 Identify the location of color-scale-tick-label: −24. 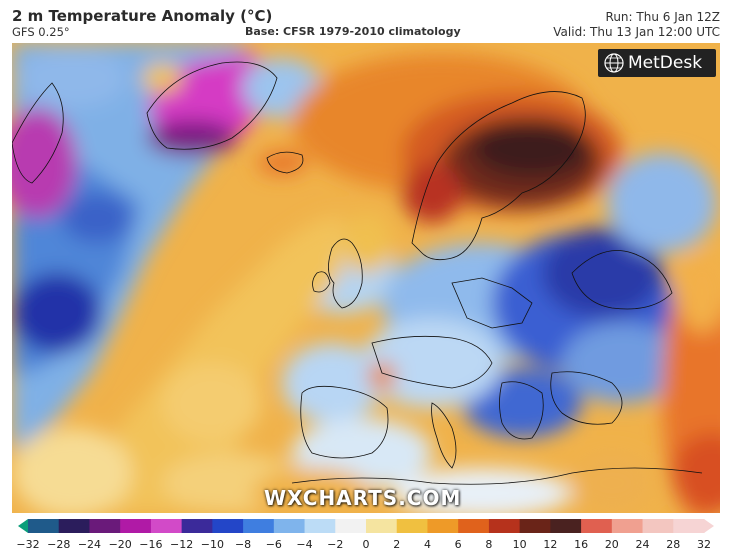
(89, 544).